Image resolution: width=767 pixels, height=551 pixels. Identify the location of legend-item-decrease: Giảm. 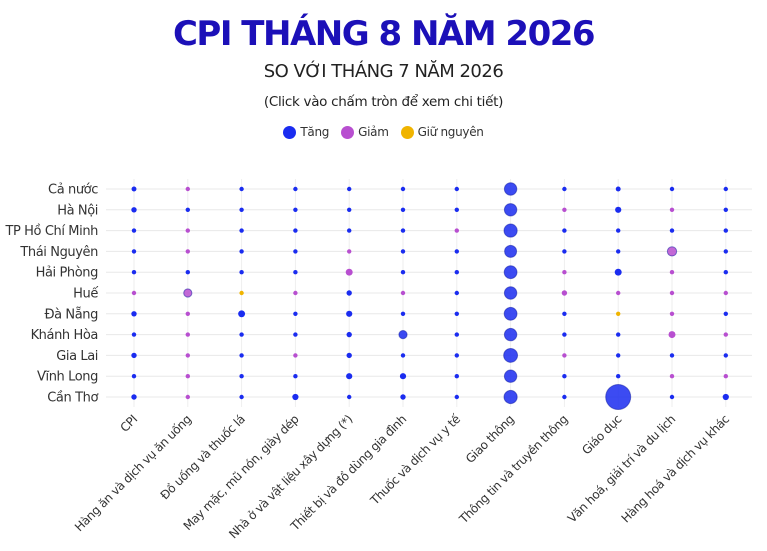
(365, 132).